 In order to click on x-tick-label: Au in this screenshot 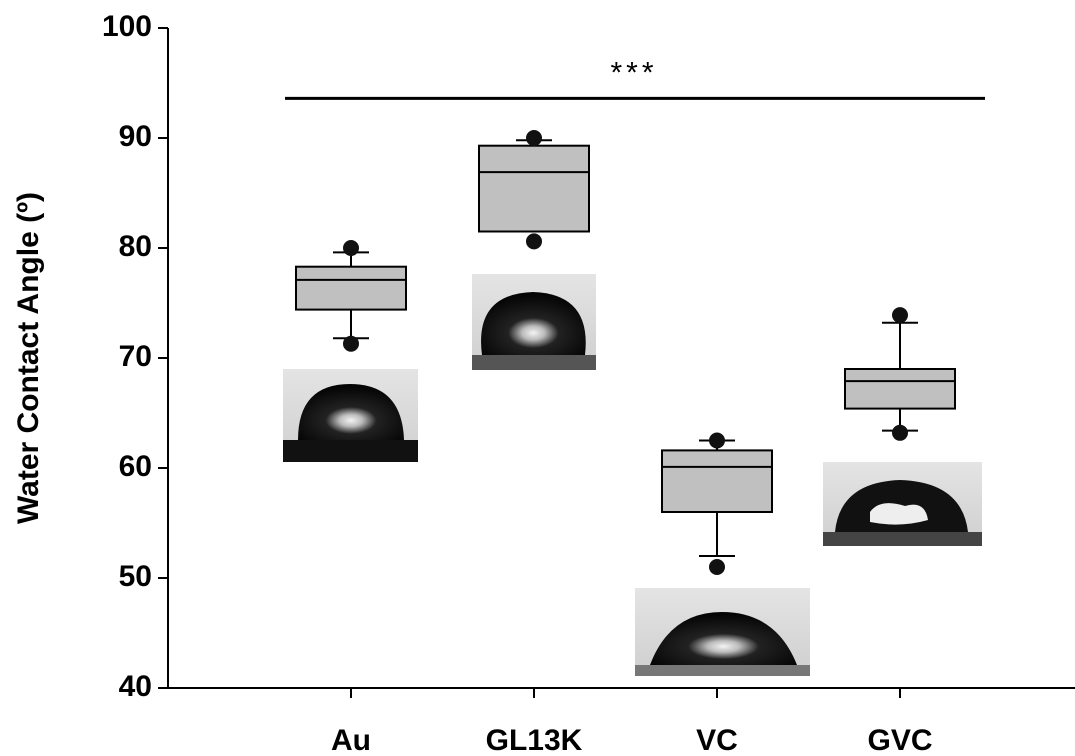, I will do `click(351, 740)`.